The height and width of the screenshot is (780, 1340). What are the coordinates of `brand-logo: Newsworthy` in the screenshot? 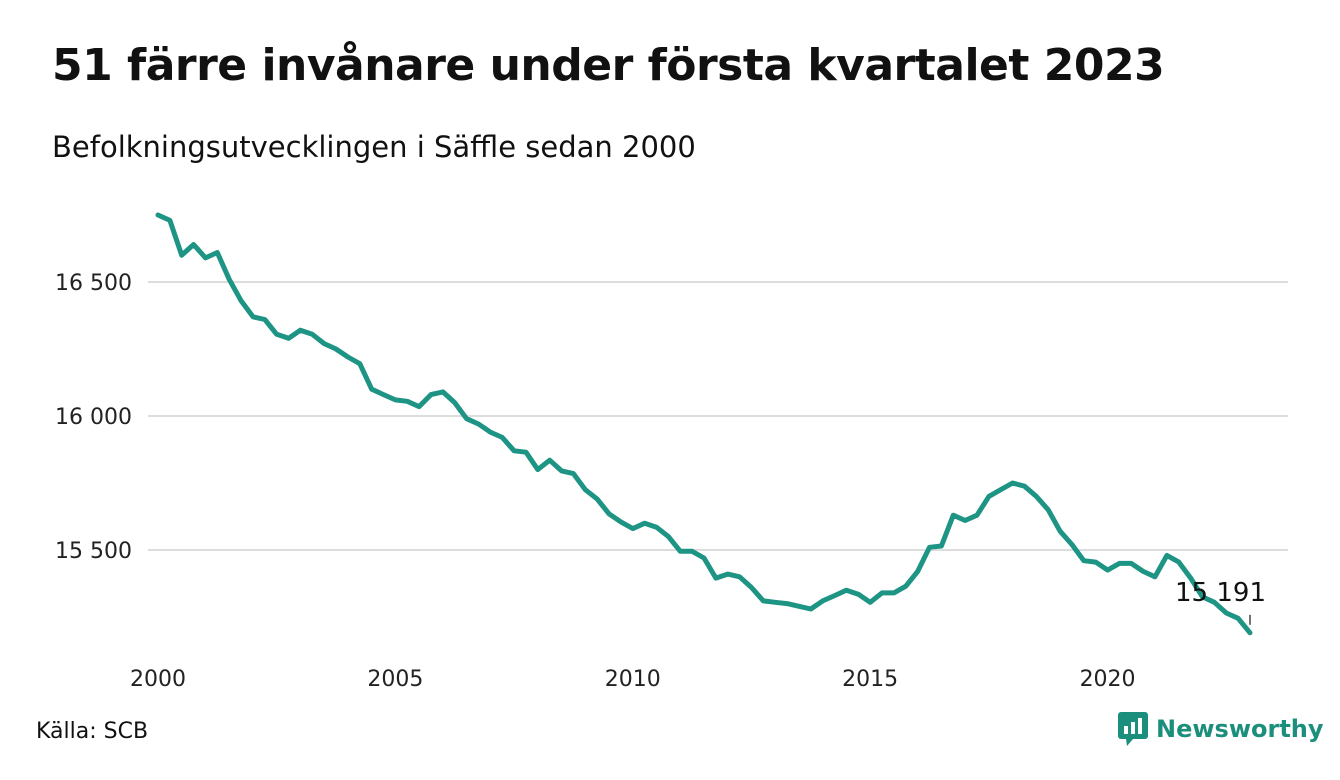 It's located at (1221, 729).